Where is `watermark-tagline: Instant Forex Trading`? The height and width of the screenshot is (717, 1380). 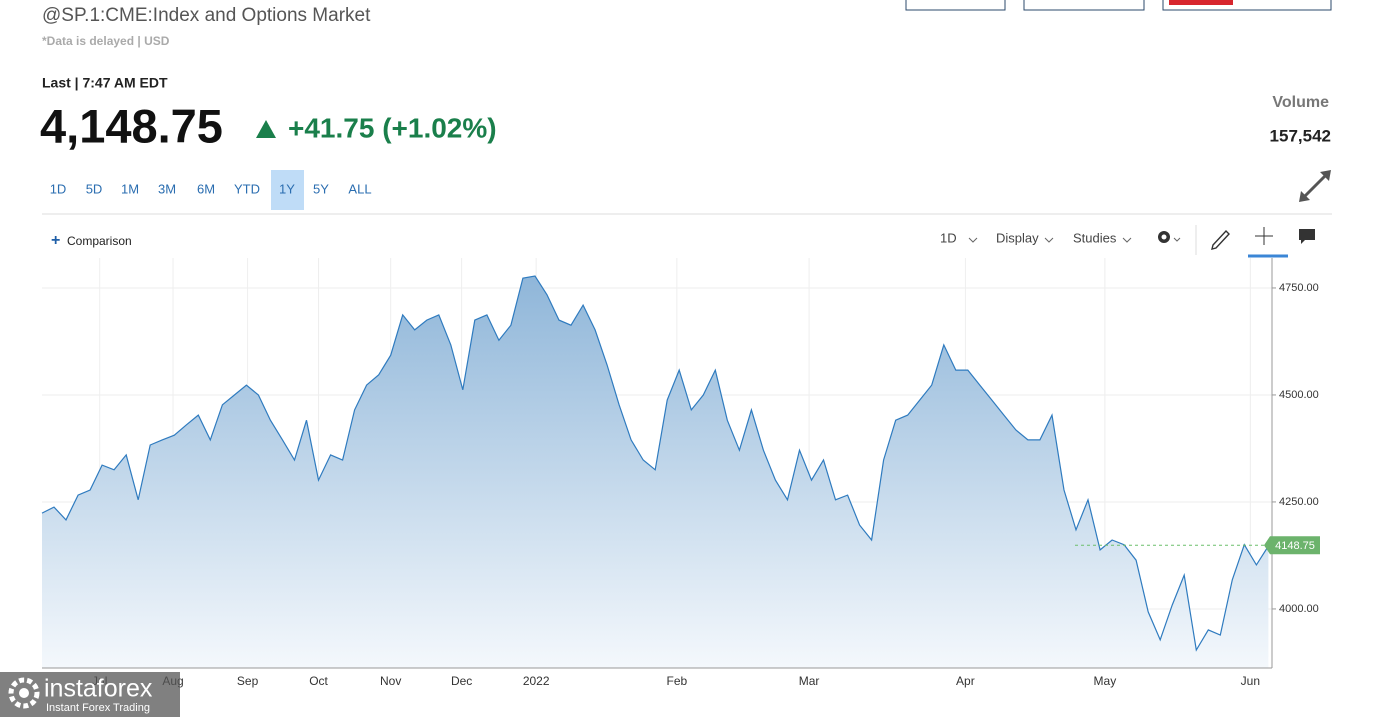 watermark-tagline: Instant Forex Trading is located at coordinates (98, 708).